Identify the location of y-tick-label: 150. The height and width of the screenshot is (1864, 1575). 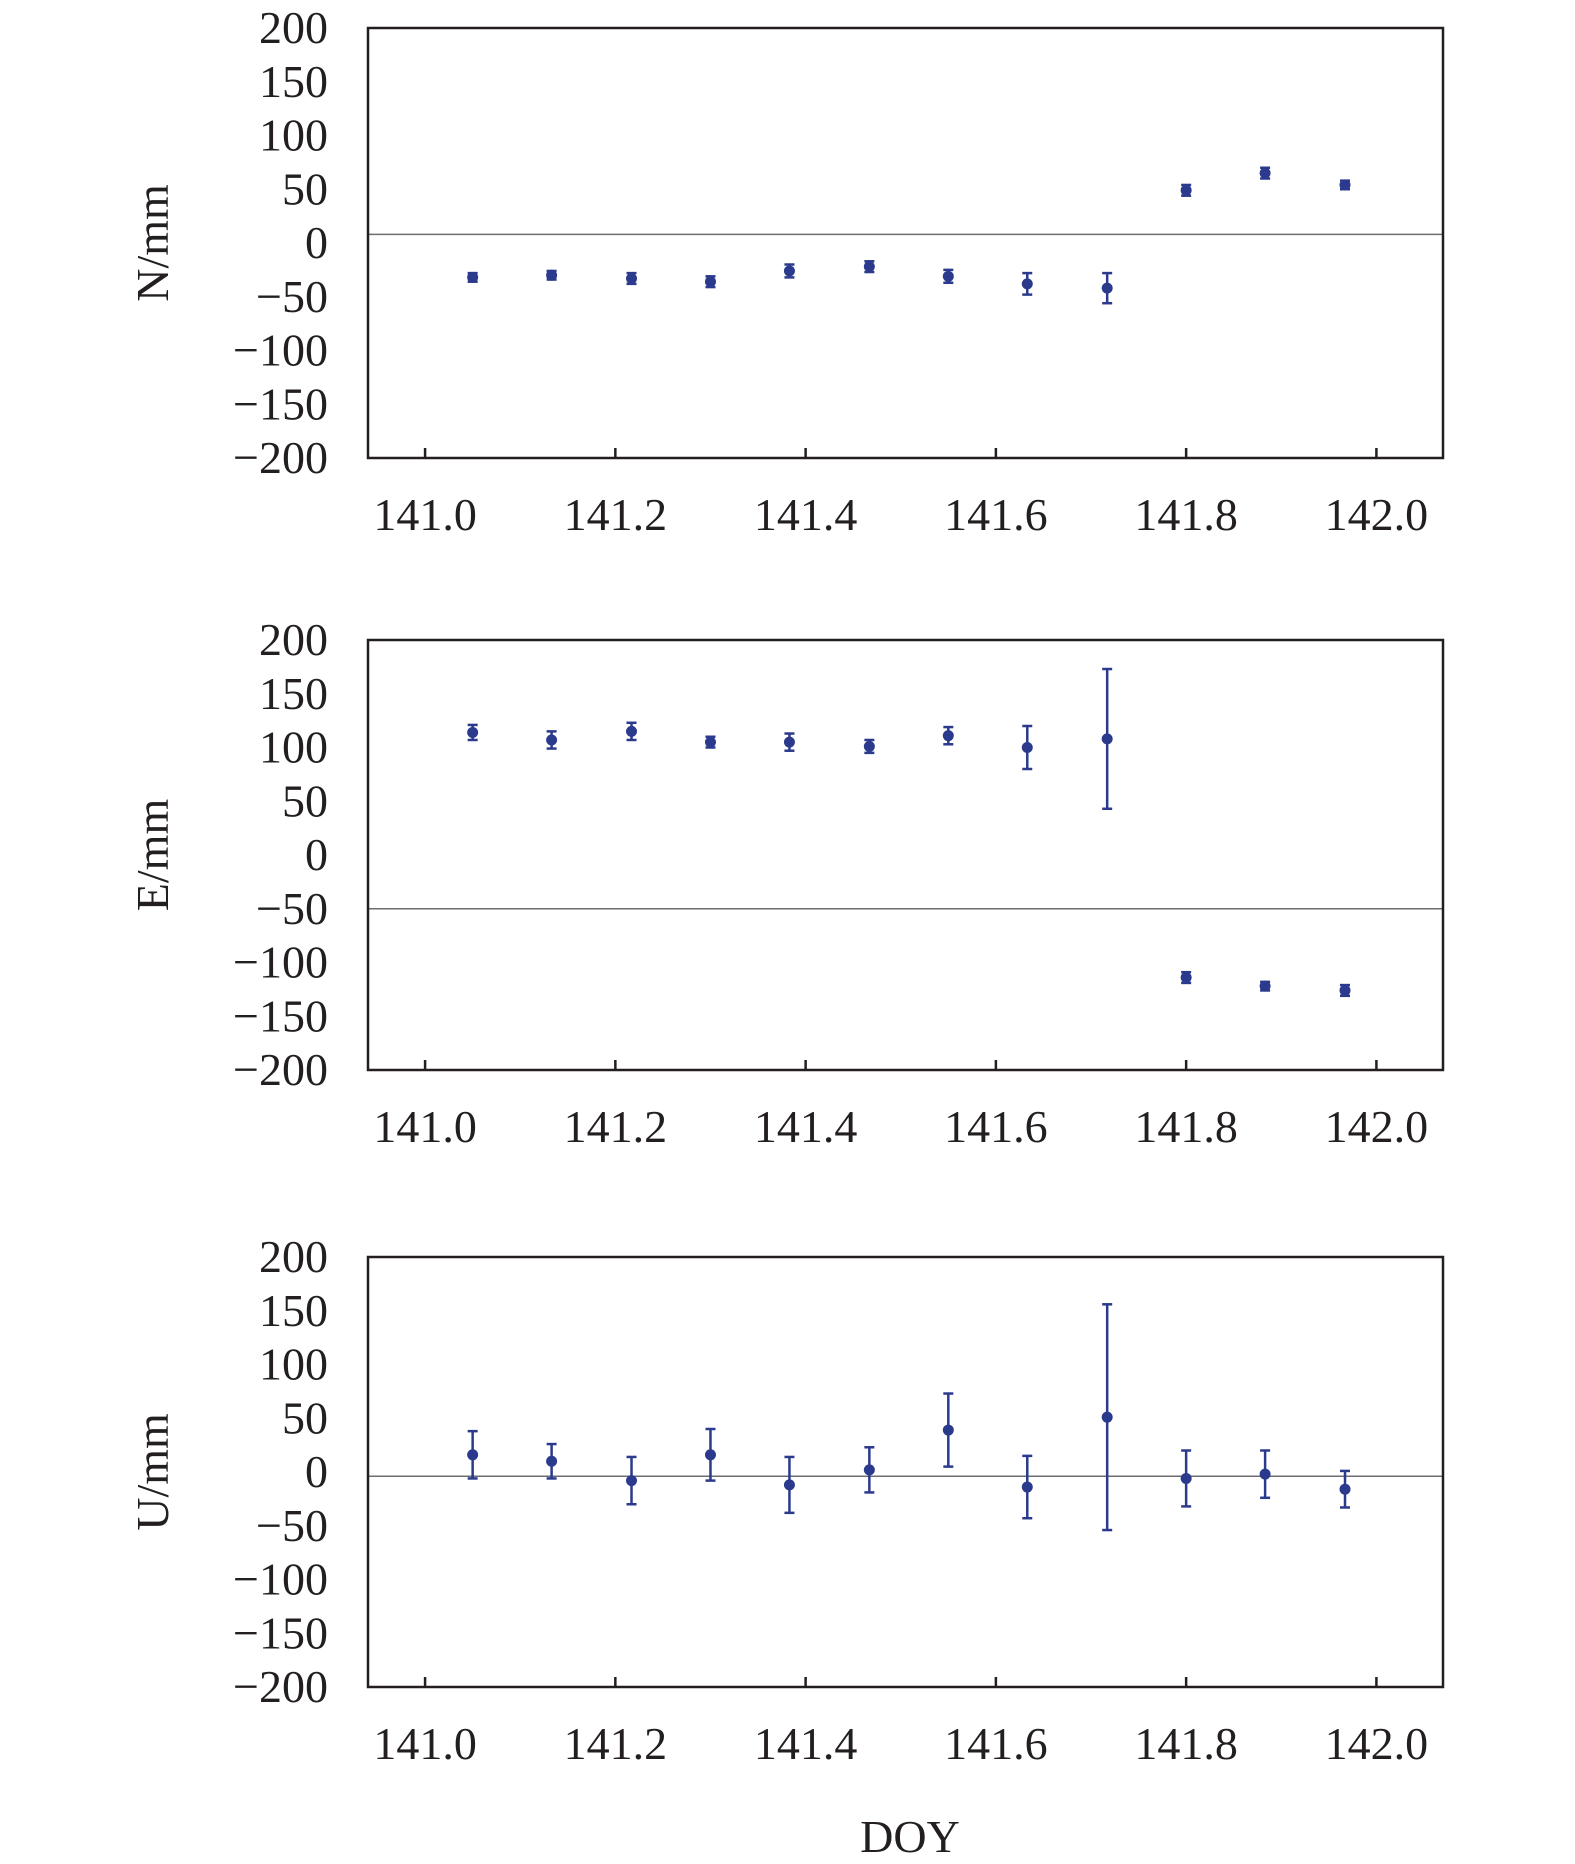
(293, 81).